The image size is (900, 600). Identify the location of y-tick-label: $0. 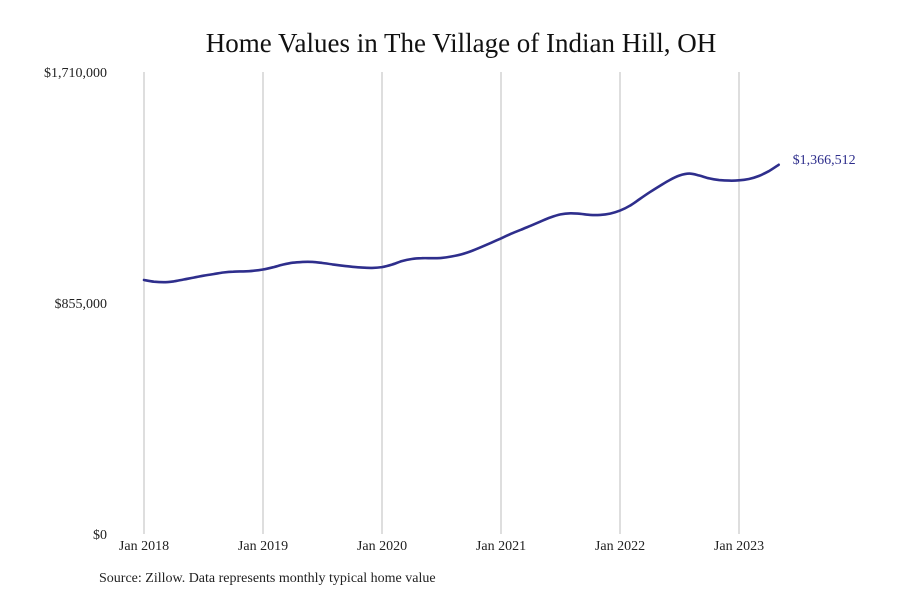
(100, 535).